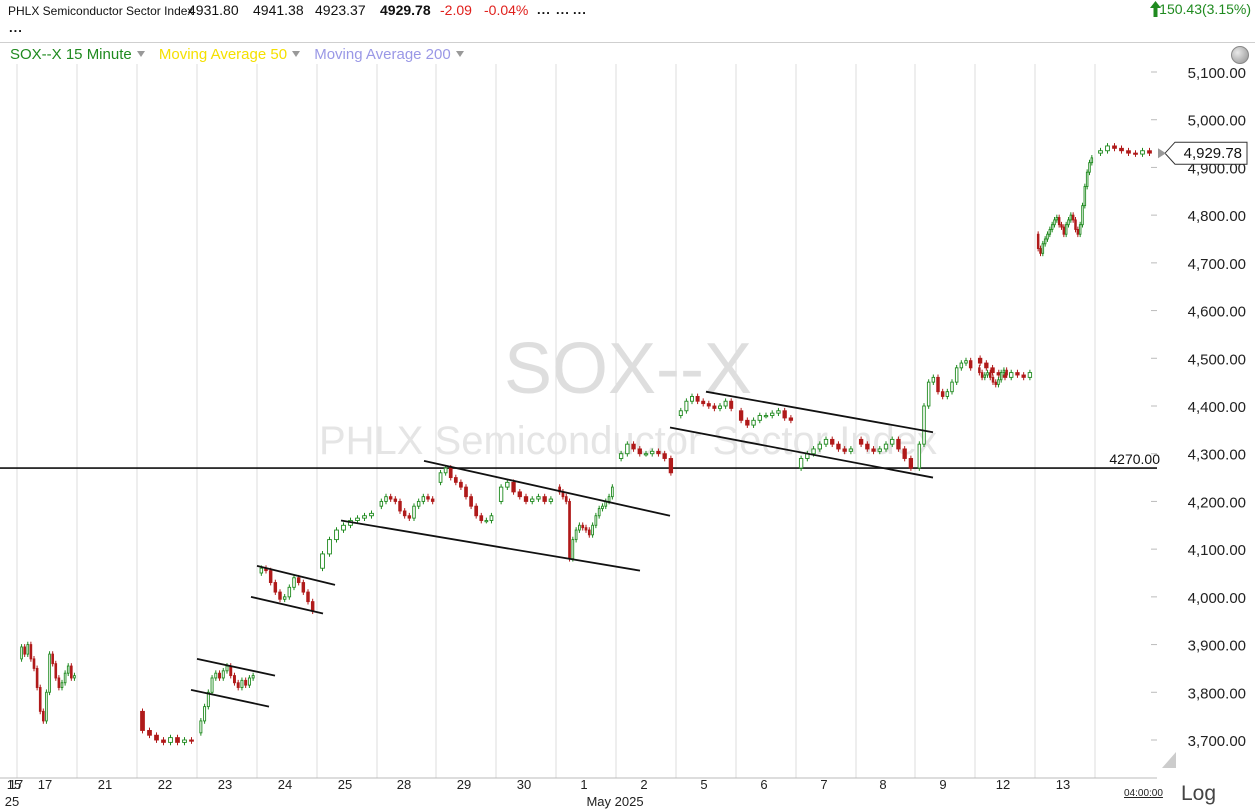  Describe the element at coordinates (459, 54) in the screenshot. I see `dropdown-icon` at that location.